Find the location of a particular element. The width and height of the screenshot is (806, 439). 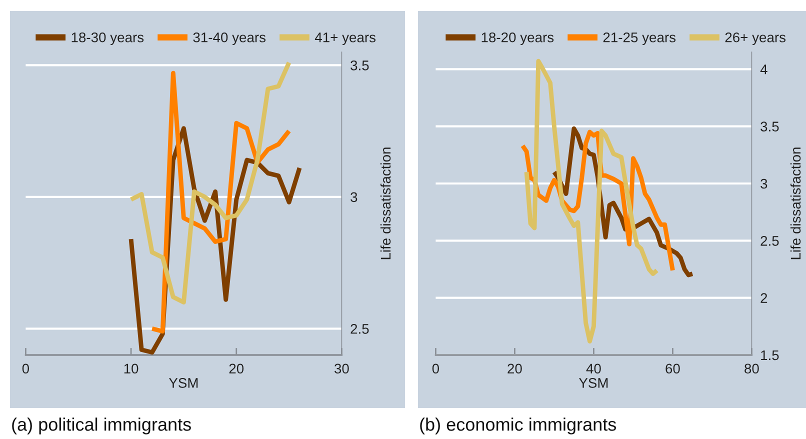

x-tick-label: 10 is located at coordinates (131, 369).